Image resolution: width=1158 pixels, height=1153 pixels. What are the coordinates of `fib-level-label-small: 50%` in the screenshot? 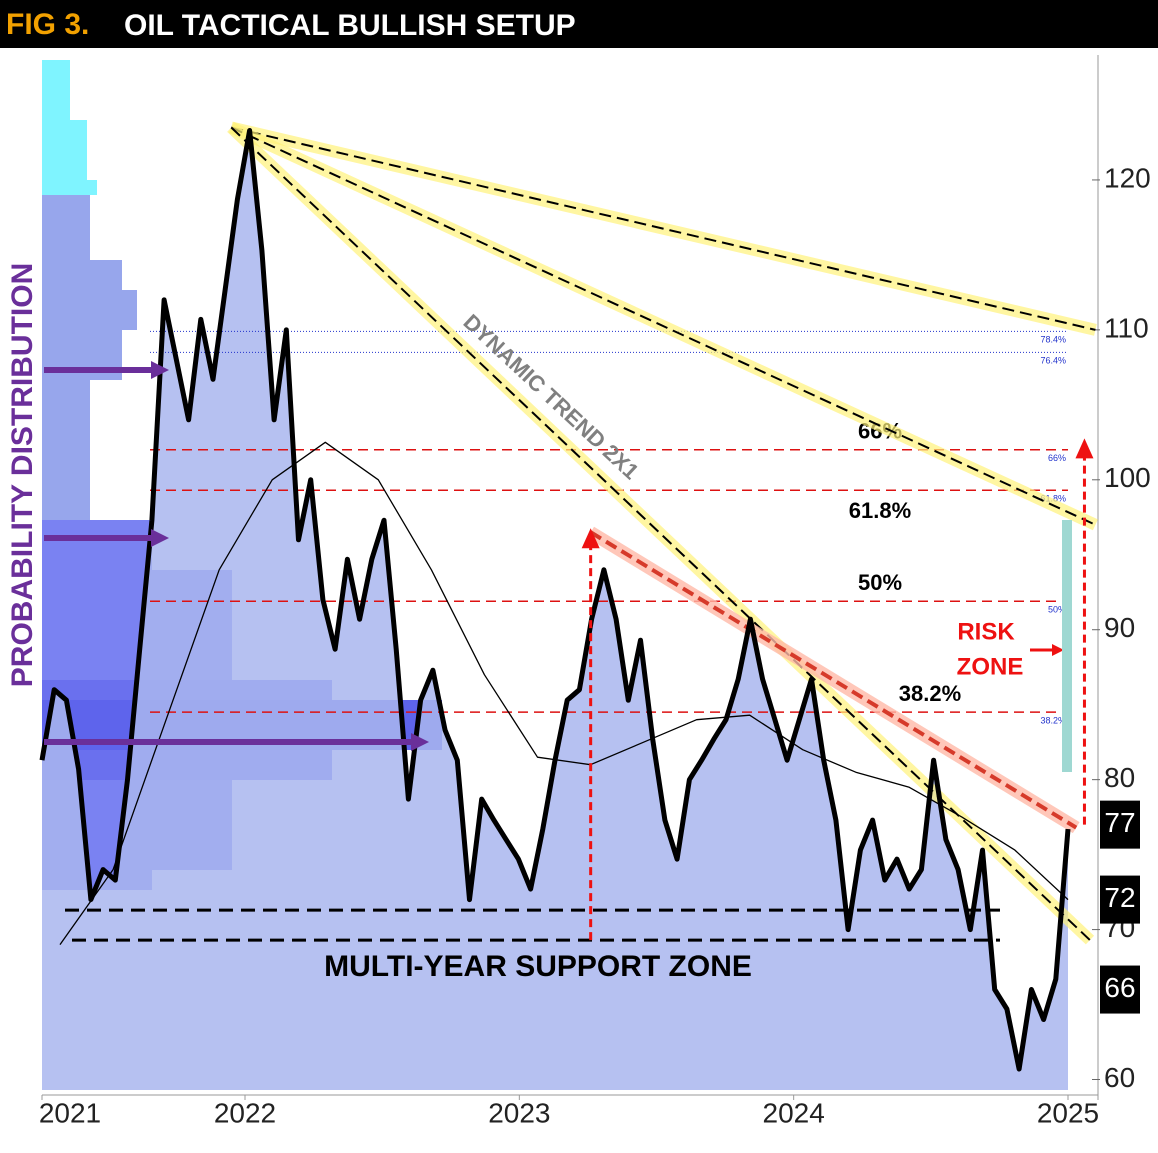 It's located at (1057, 610).